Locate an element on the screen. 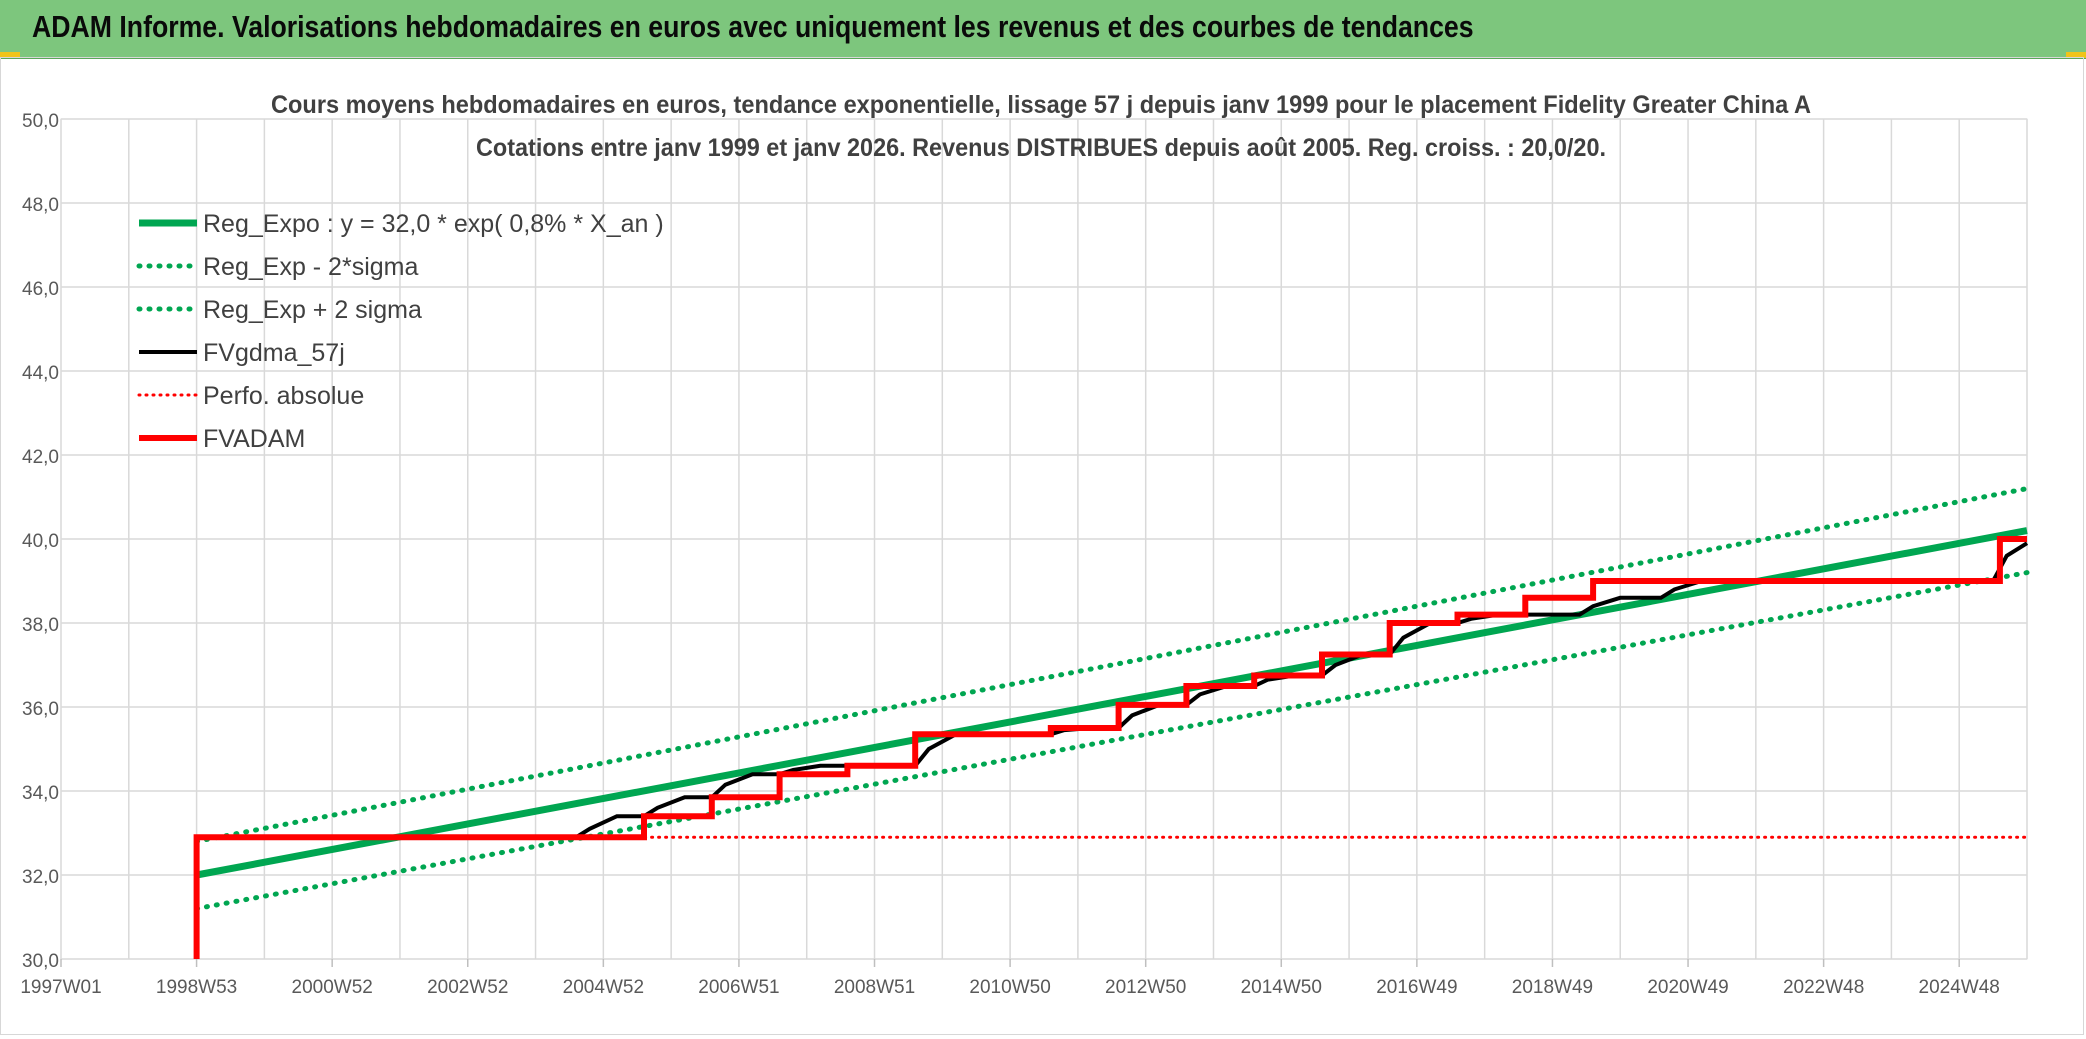 The image size is (2086, 1039). x-tick-label: 2014W50 is located at coordinates (1281, 987).